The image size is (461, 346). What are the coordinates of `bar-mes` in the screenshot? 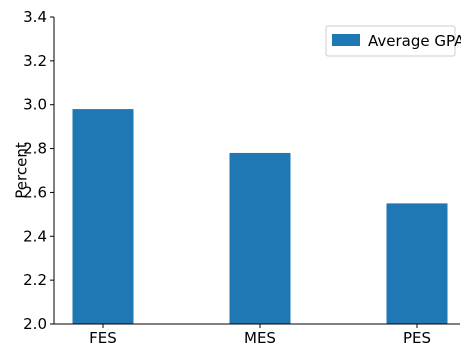 It's located at (260, 238).